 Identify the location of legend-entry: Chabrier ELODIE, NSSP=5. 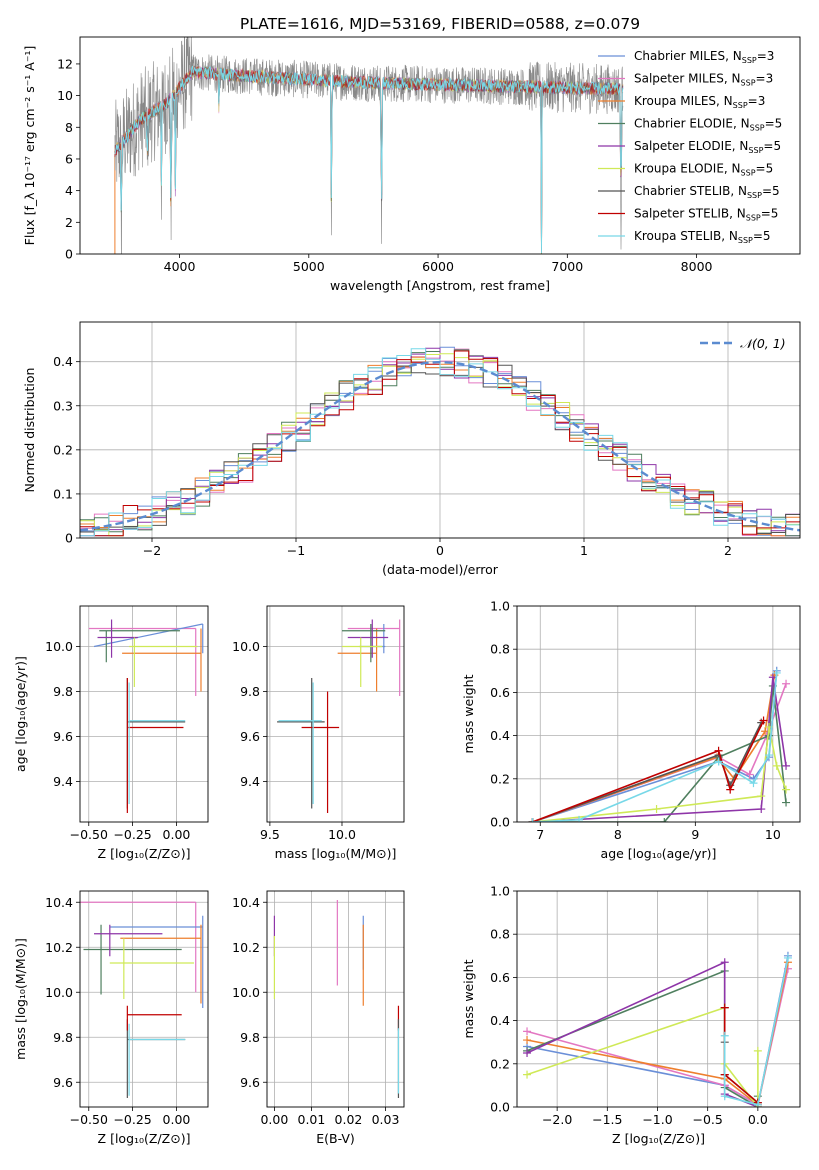
(708, 125).